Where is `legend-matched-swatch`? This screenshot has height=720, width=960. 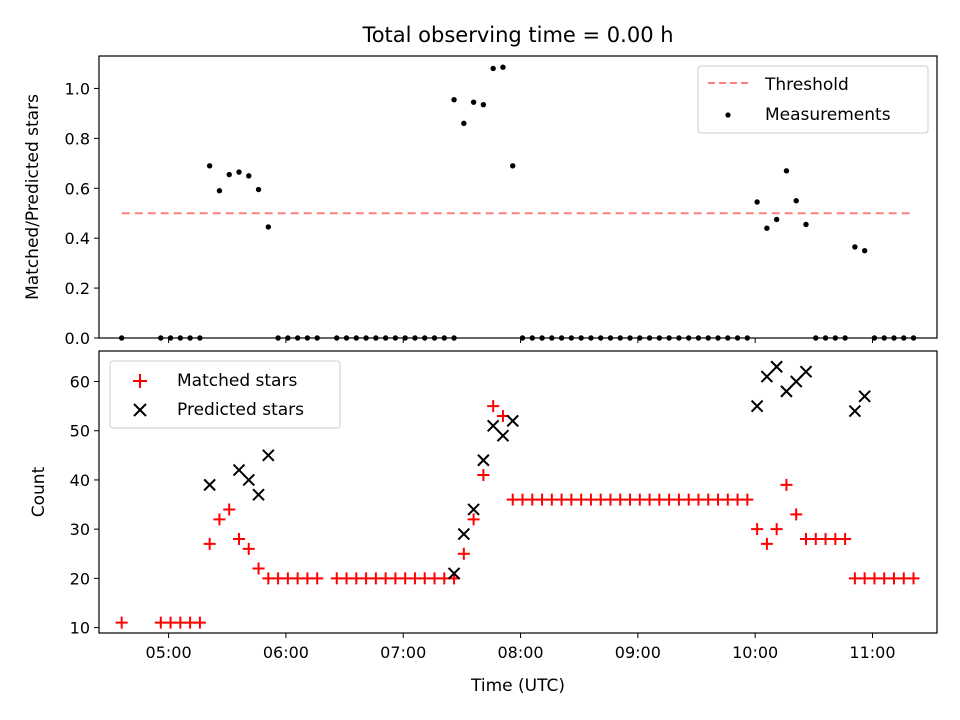
legend-matched-swatch is located at coordinates (140, 381).